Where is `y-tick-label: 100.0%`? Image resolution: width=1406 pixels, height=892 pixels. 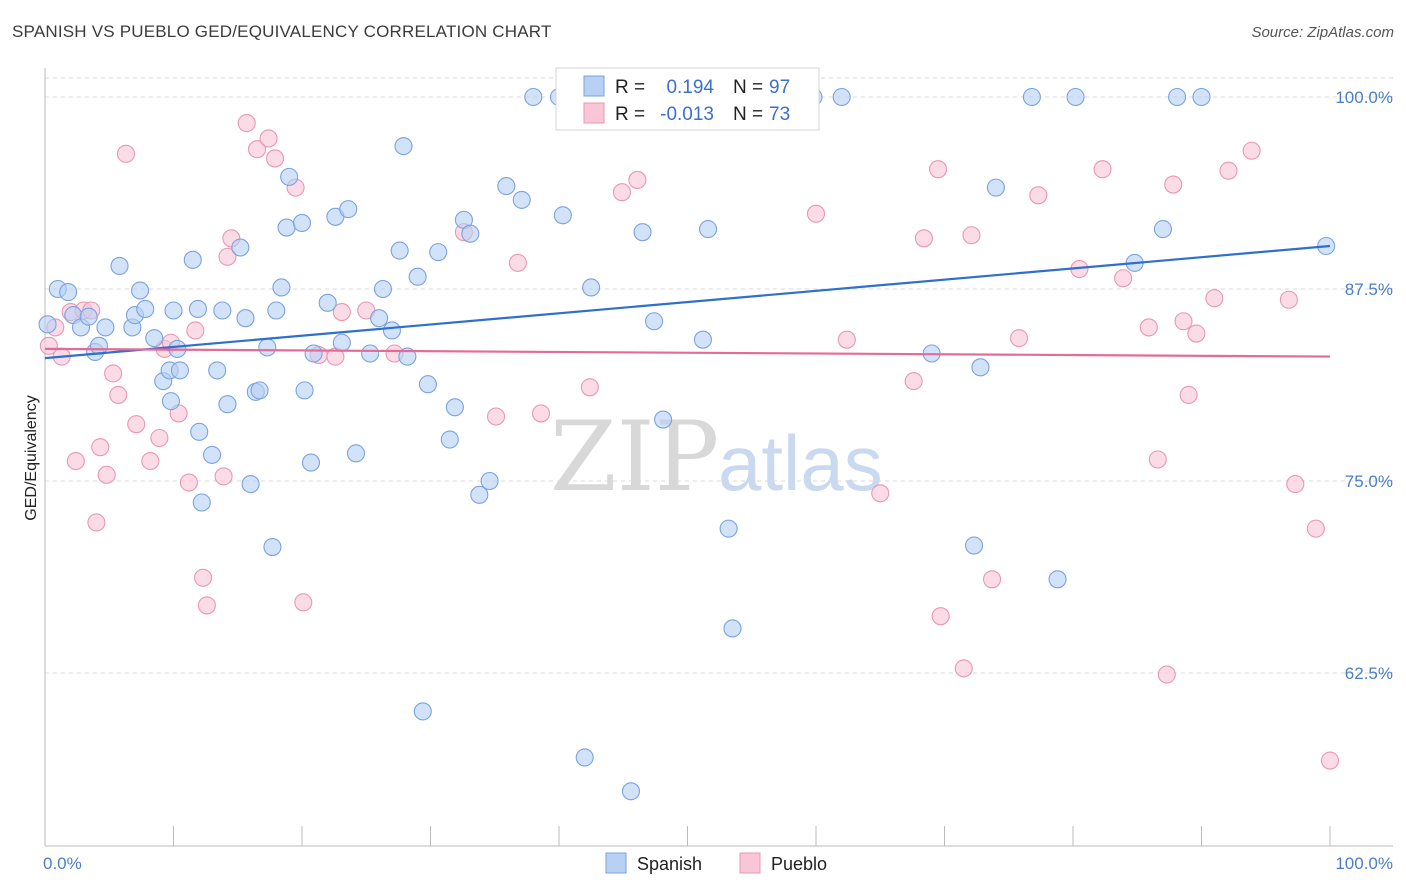 y-tick-label: 100.0% is located at coordinates (1364, 97).